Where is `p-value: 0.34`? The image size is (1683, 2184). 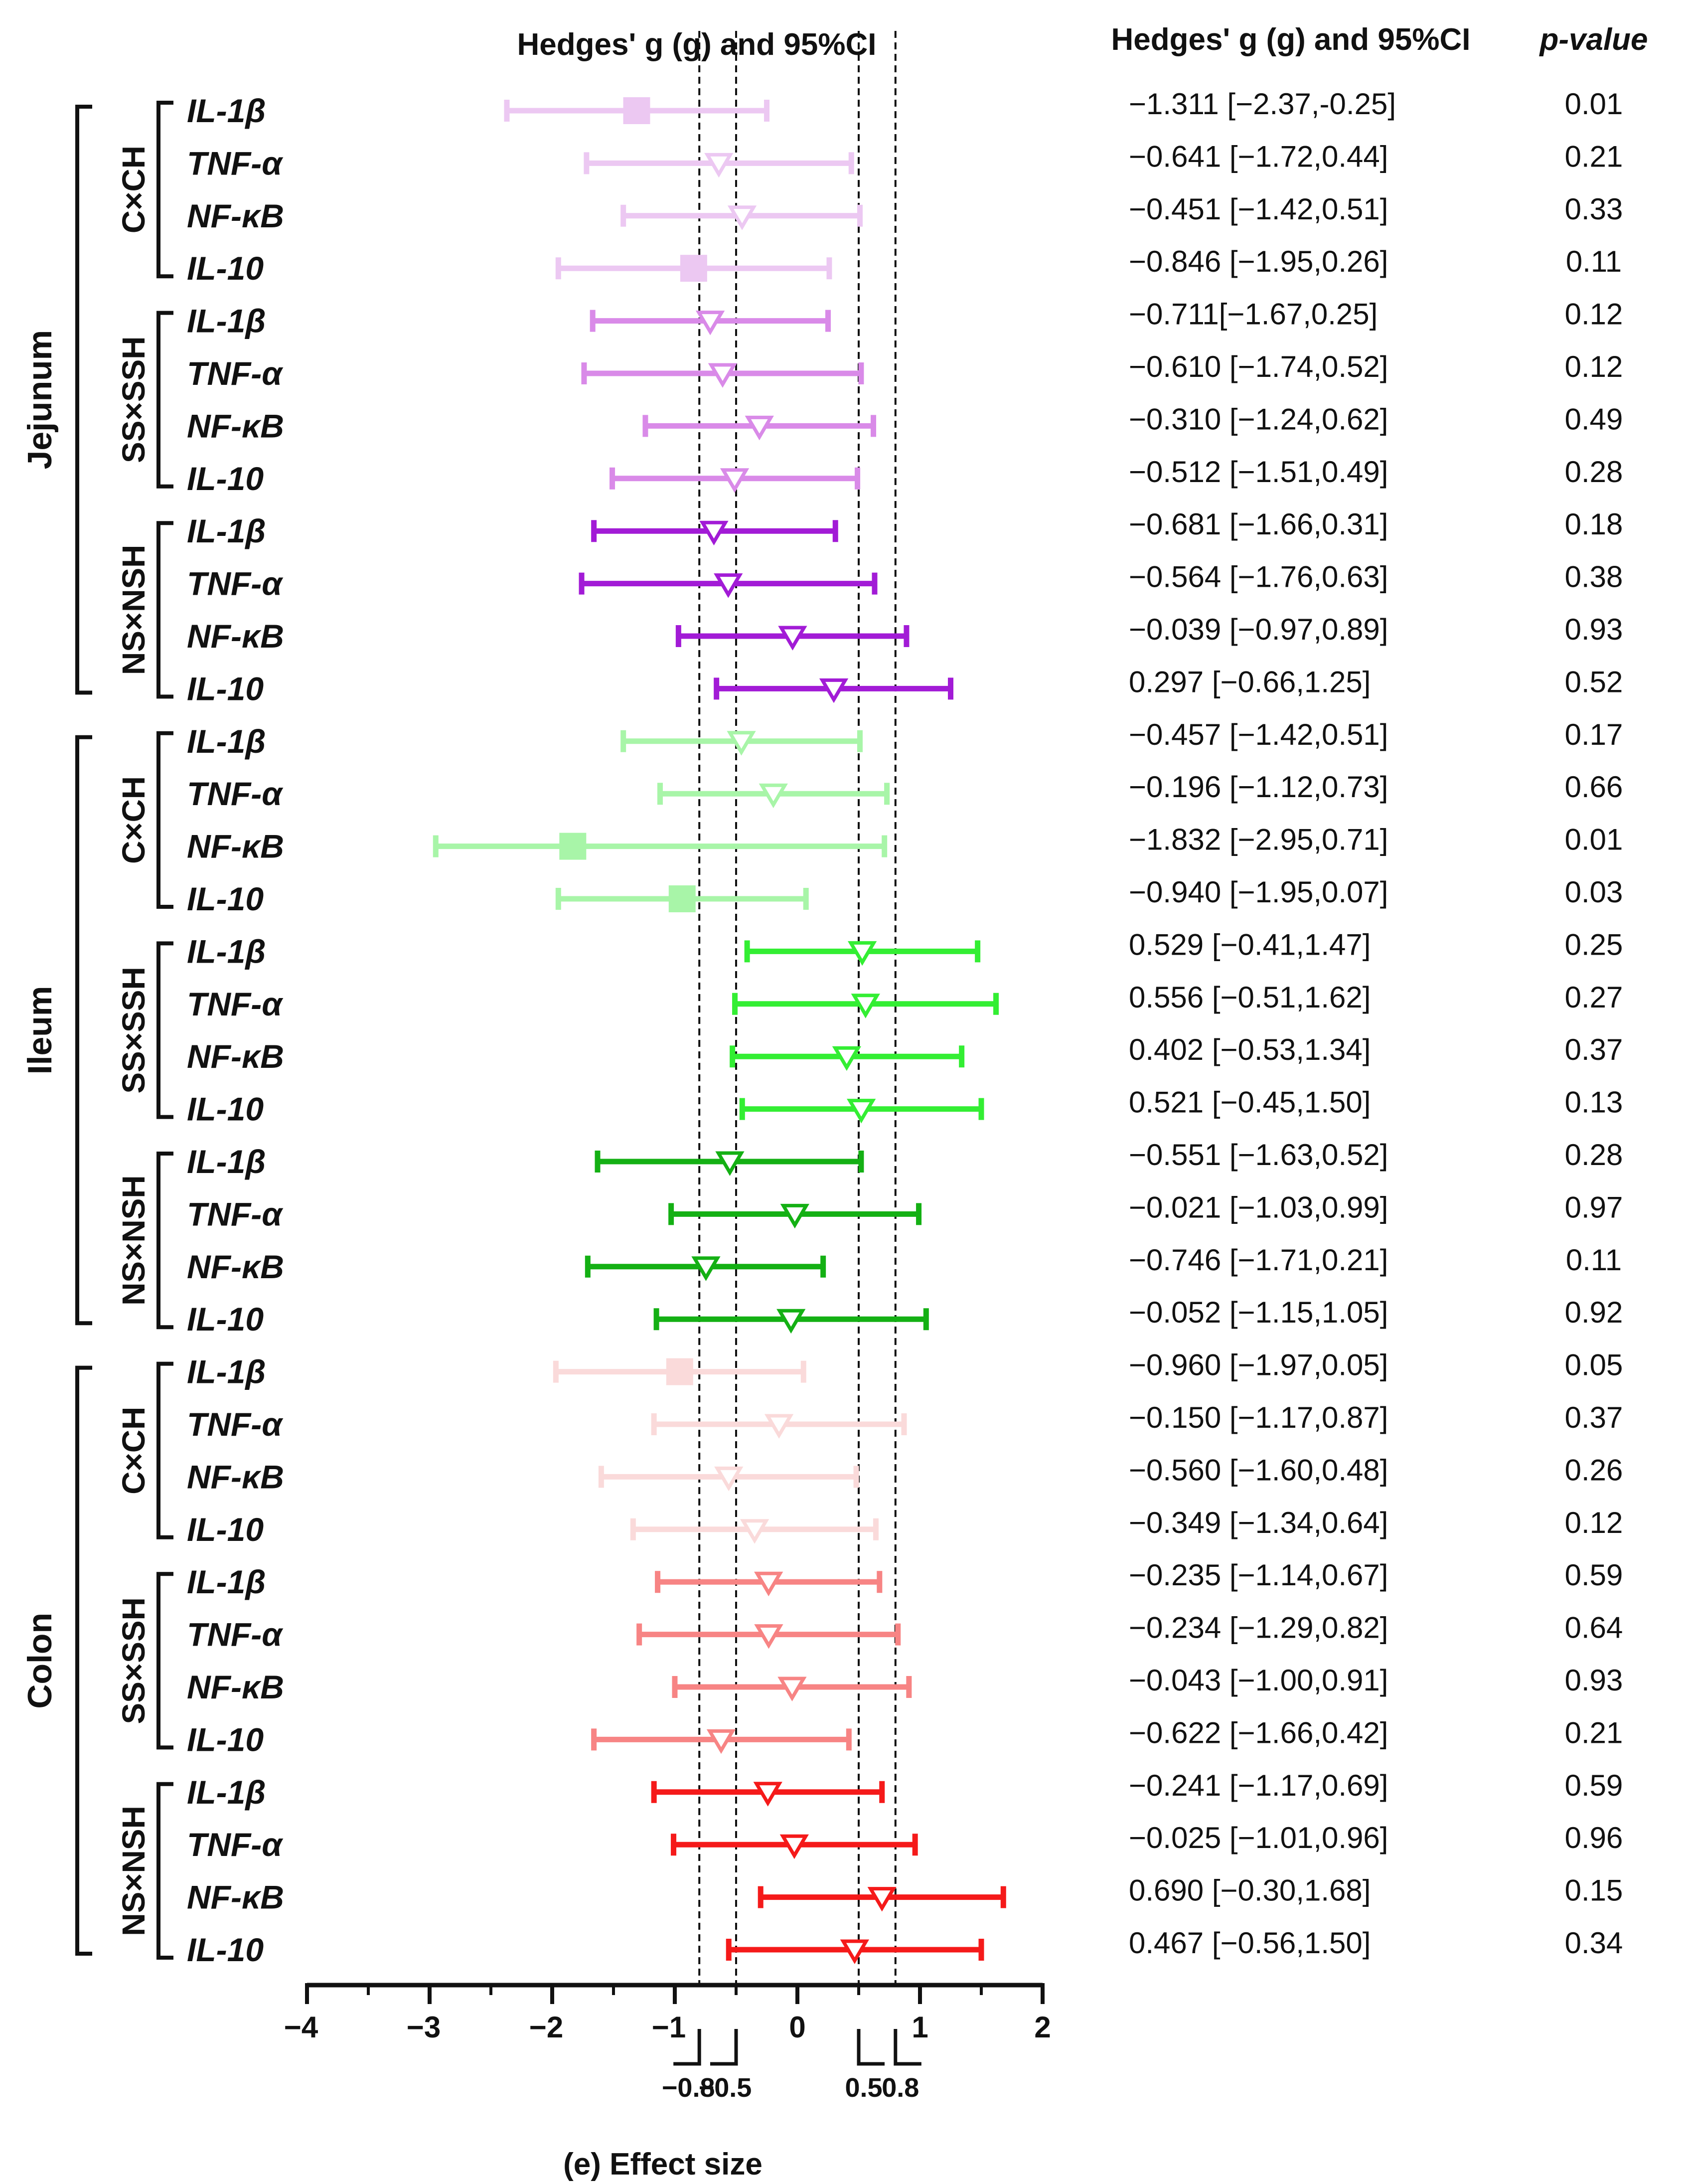
p-value: 0.34 is located at coordinates (1594, 1943).